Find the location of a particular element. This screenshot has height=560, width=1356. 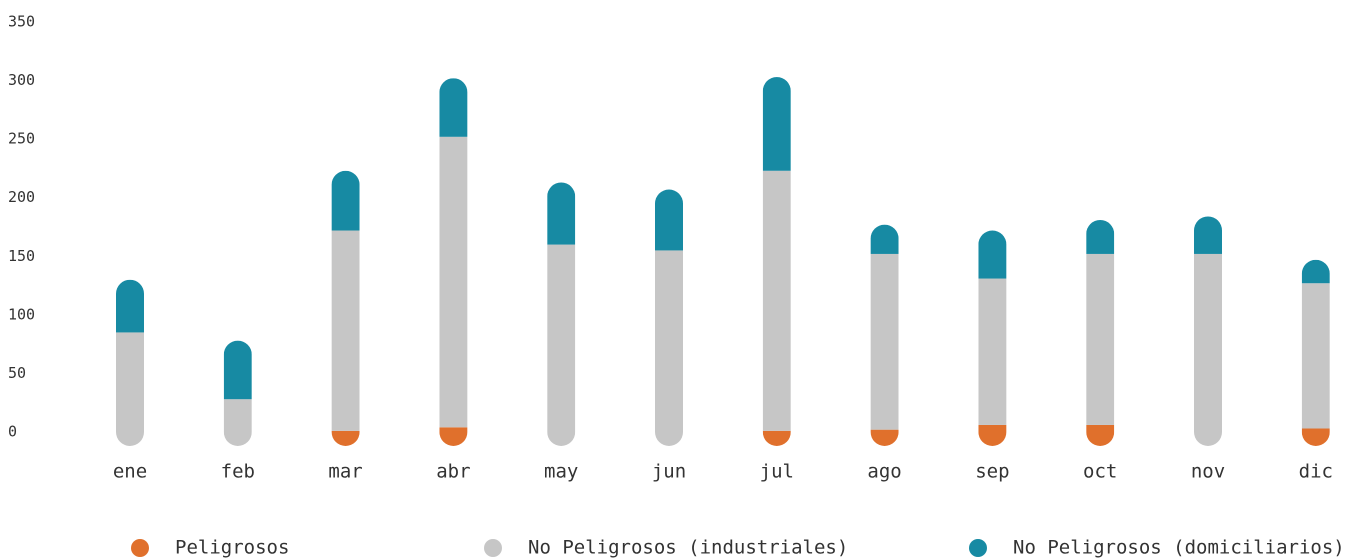

y-tick-label: 50 is located at coordinates (17, 373).